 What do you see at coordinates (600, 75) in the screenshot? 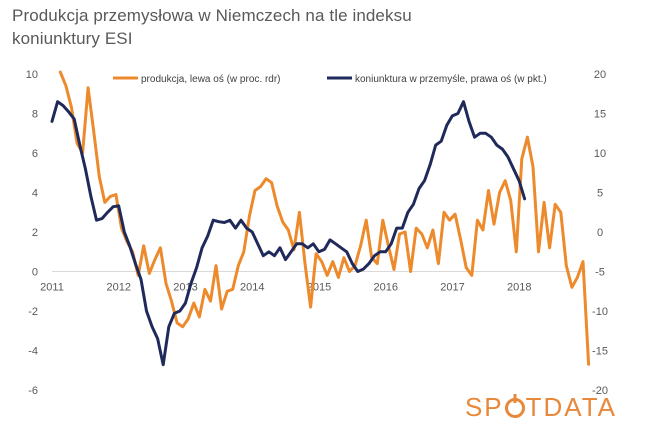
I see `right-tick-label: 20` at bounding box center [600, 75].